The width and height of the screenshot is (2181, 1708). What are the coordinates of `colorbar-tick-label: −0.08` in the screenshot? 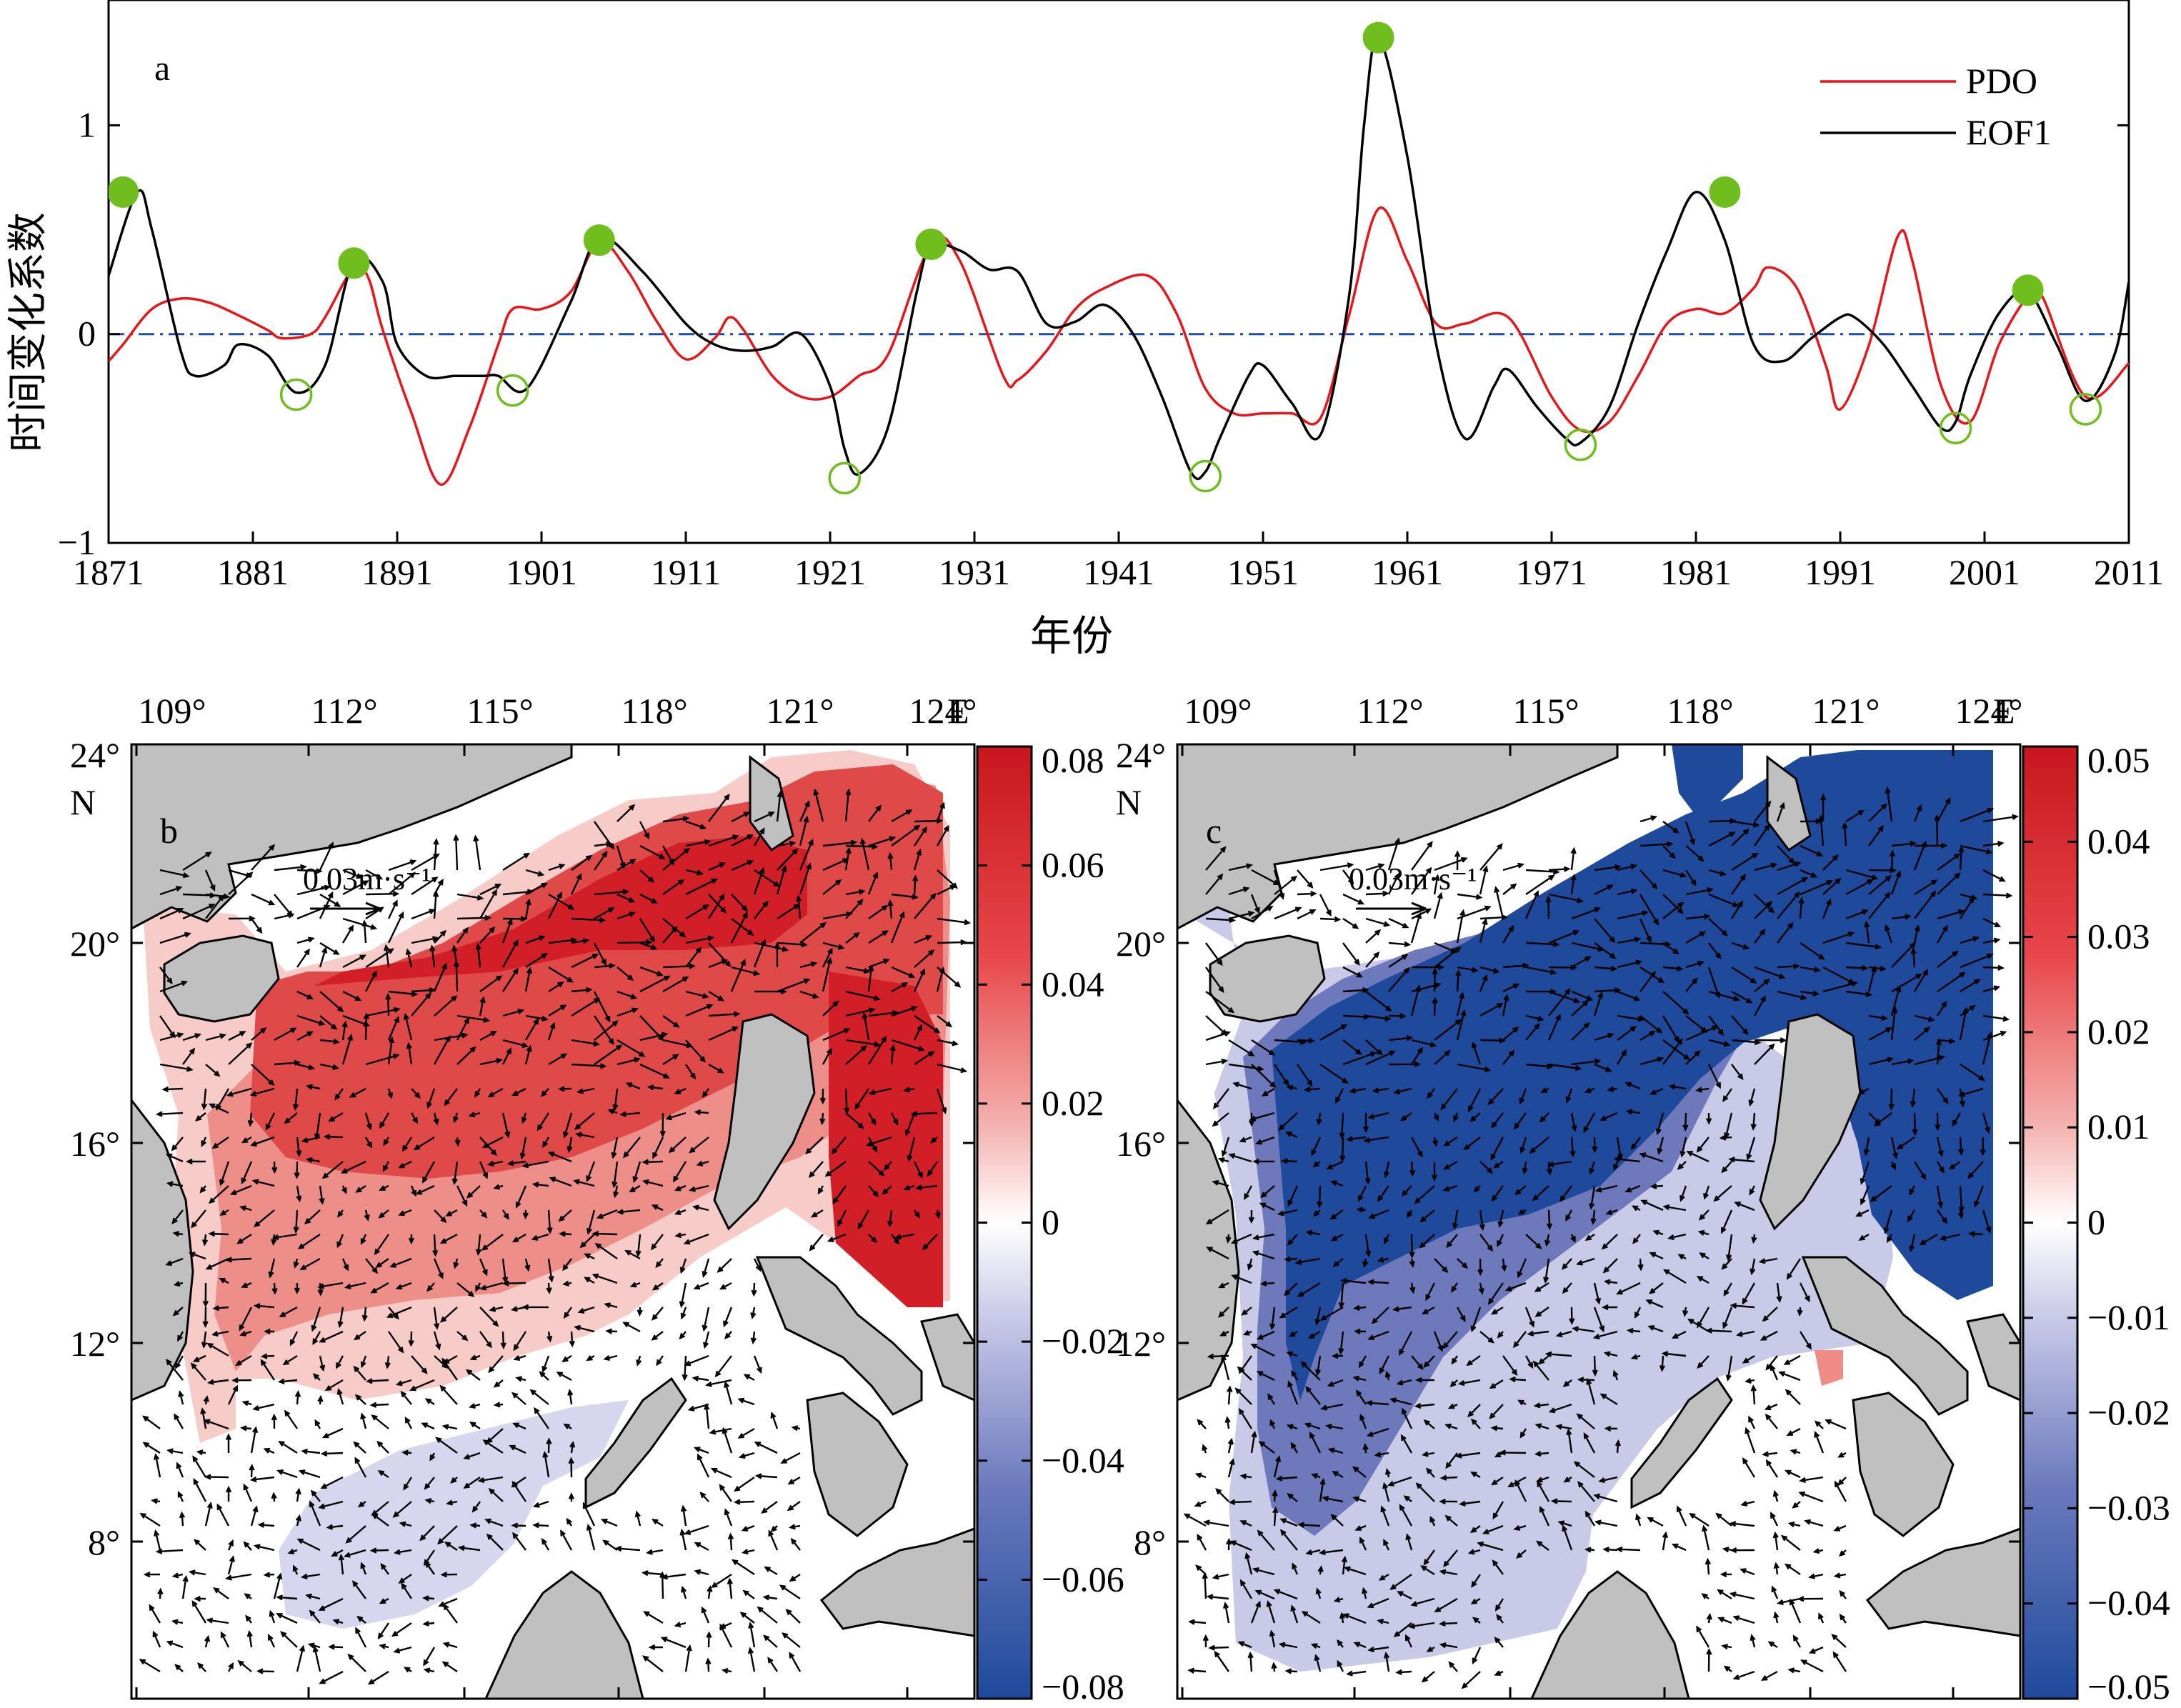 It's located at (1083, 1687).